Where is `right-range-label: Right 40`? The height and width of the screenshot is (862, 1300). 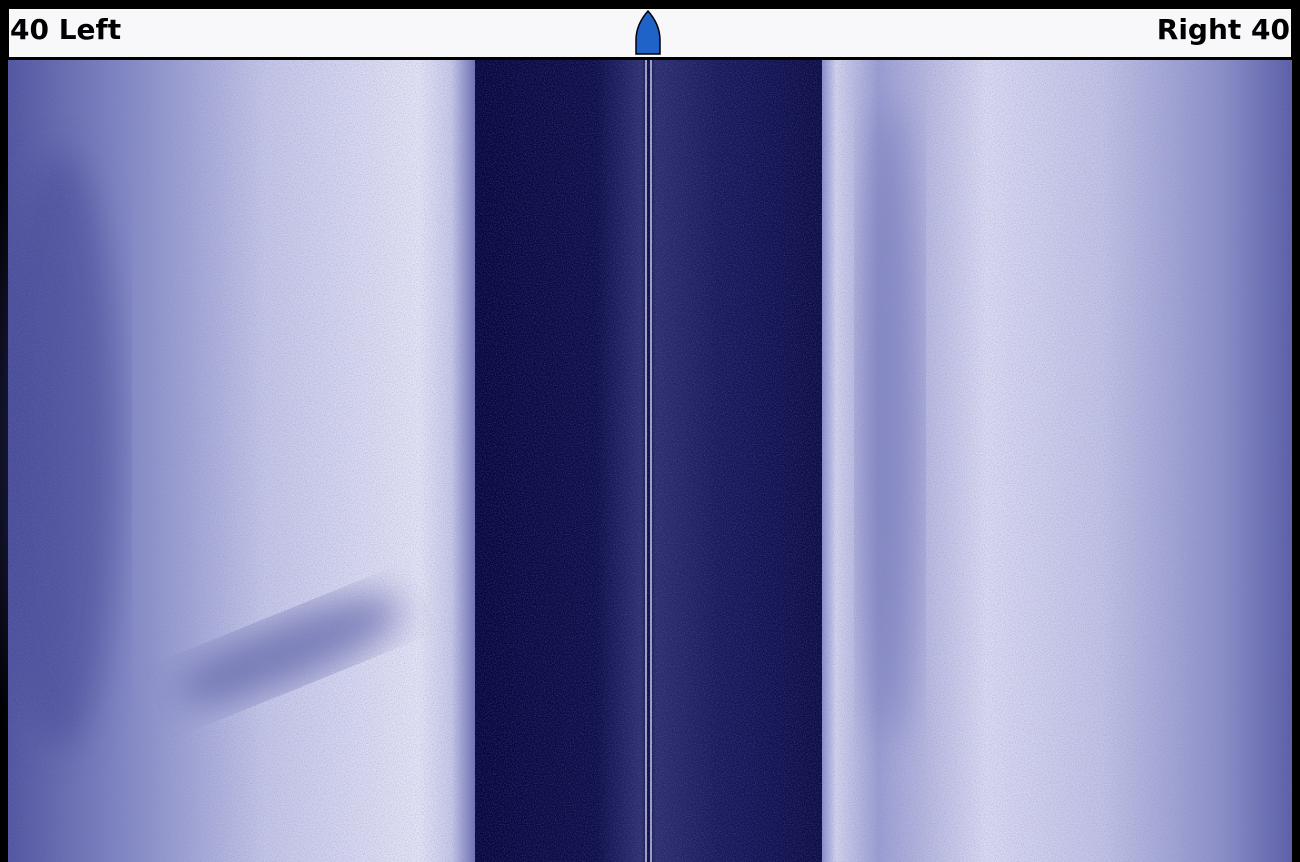
right-range-label: Right 40 is located at coordinates (1223, 29).